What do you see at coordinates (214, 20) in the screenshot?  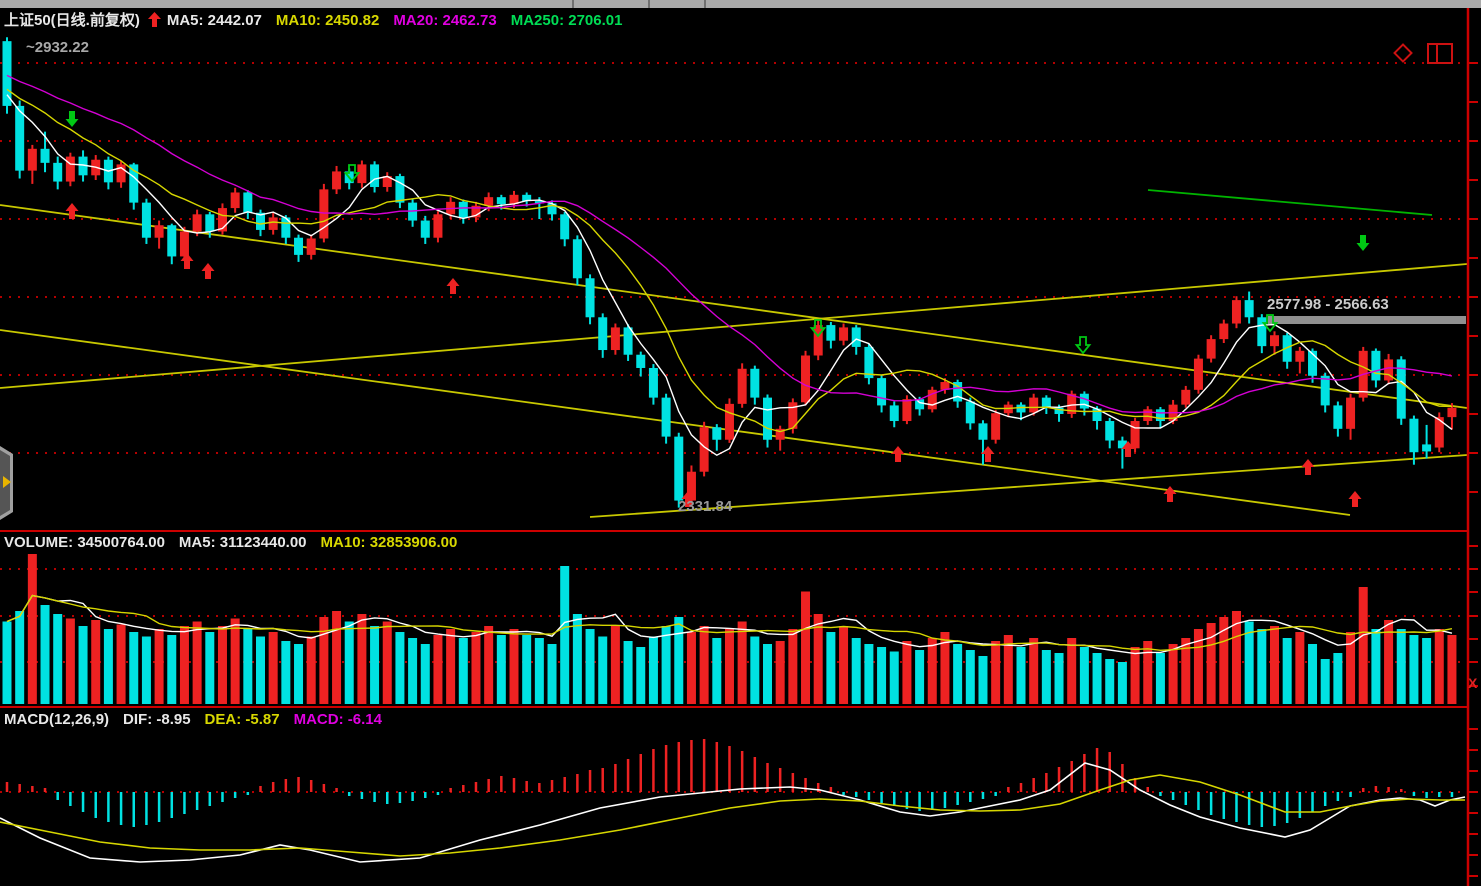 I see `ma5-readout: MA5: 2442.07` at bounding box center [214, 20].